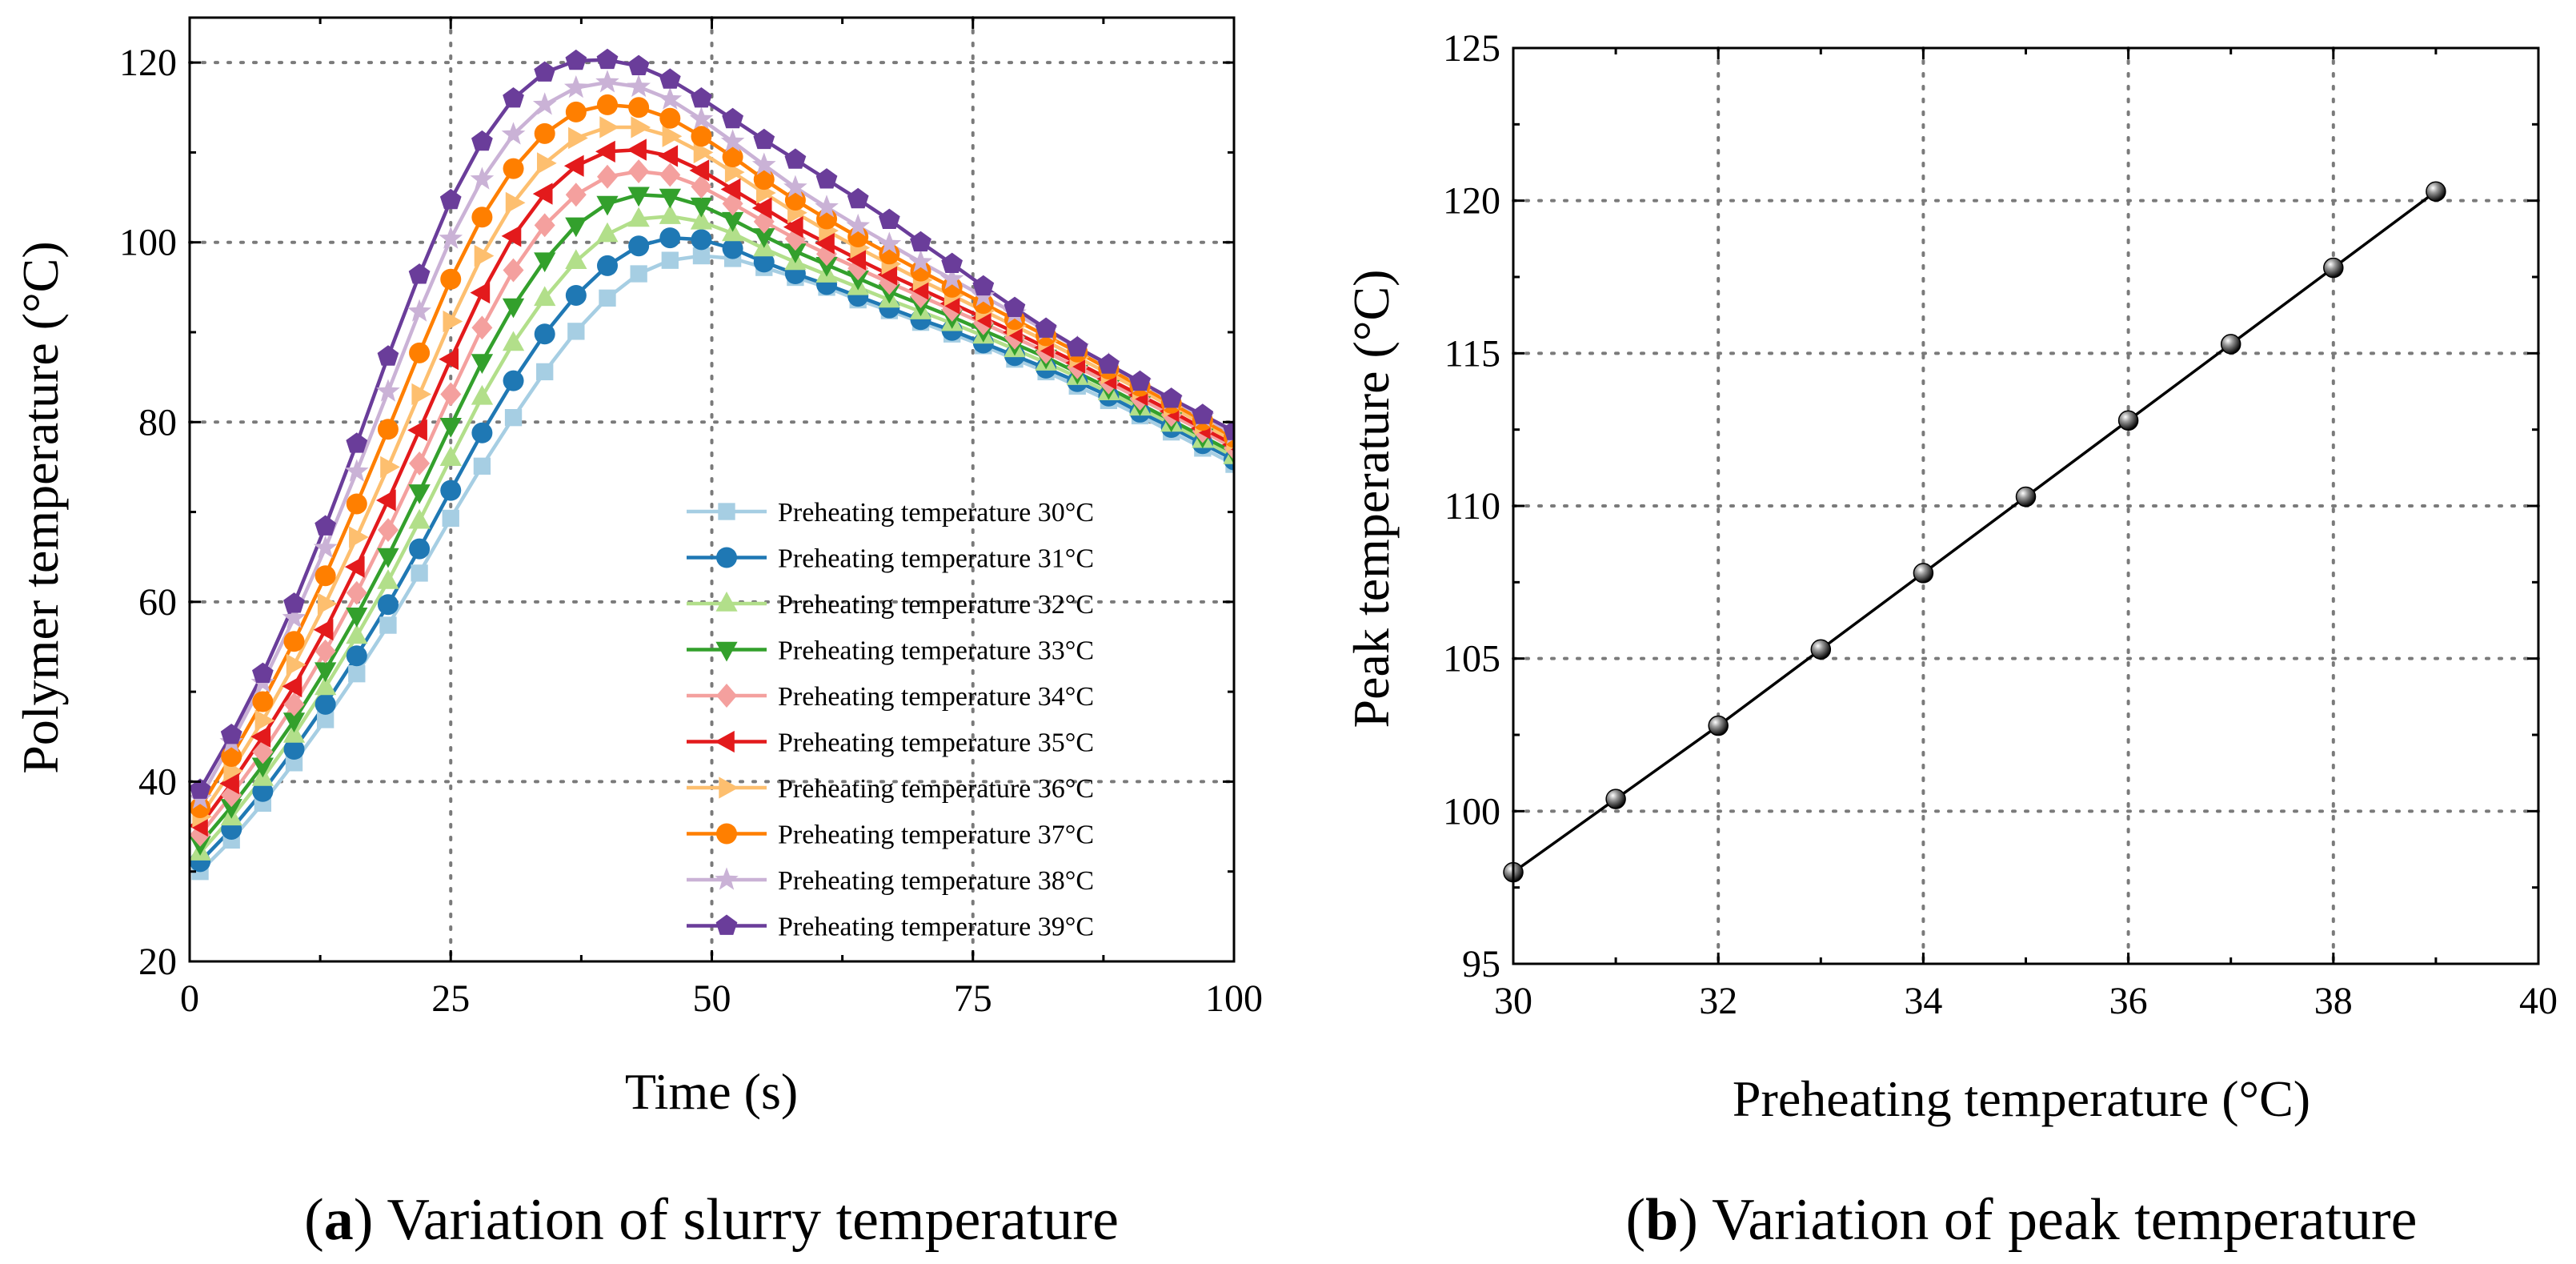  I want to click on chart-a-legend-entry-3: Preheating temperature 32°C, so click(936, 605).